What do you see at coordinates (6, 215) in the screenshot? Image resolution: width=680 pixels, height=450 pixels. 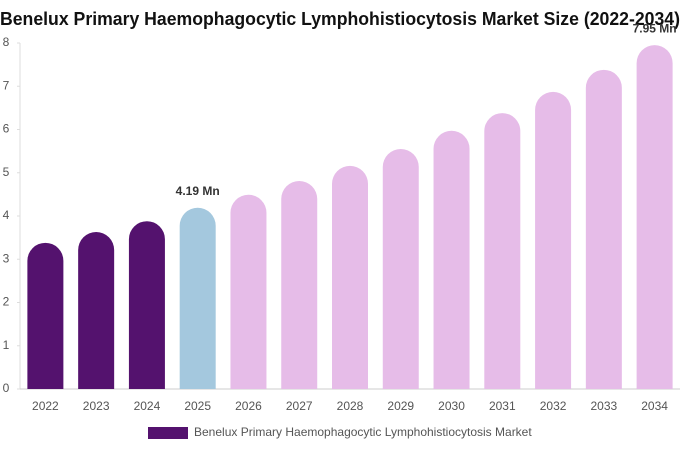 I see `y-tick-label: 4` at bounding box center [6, 215].